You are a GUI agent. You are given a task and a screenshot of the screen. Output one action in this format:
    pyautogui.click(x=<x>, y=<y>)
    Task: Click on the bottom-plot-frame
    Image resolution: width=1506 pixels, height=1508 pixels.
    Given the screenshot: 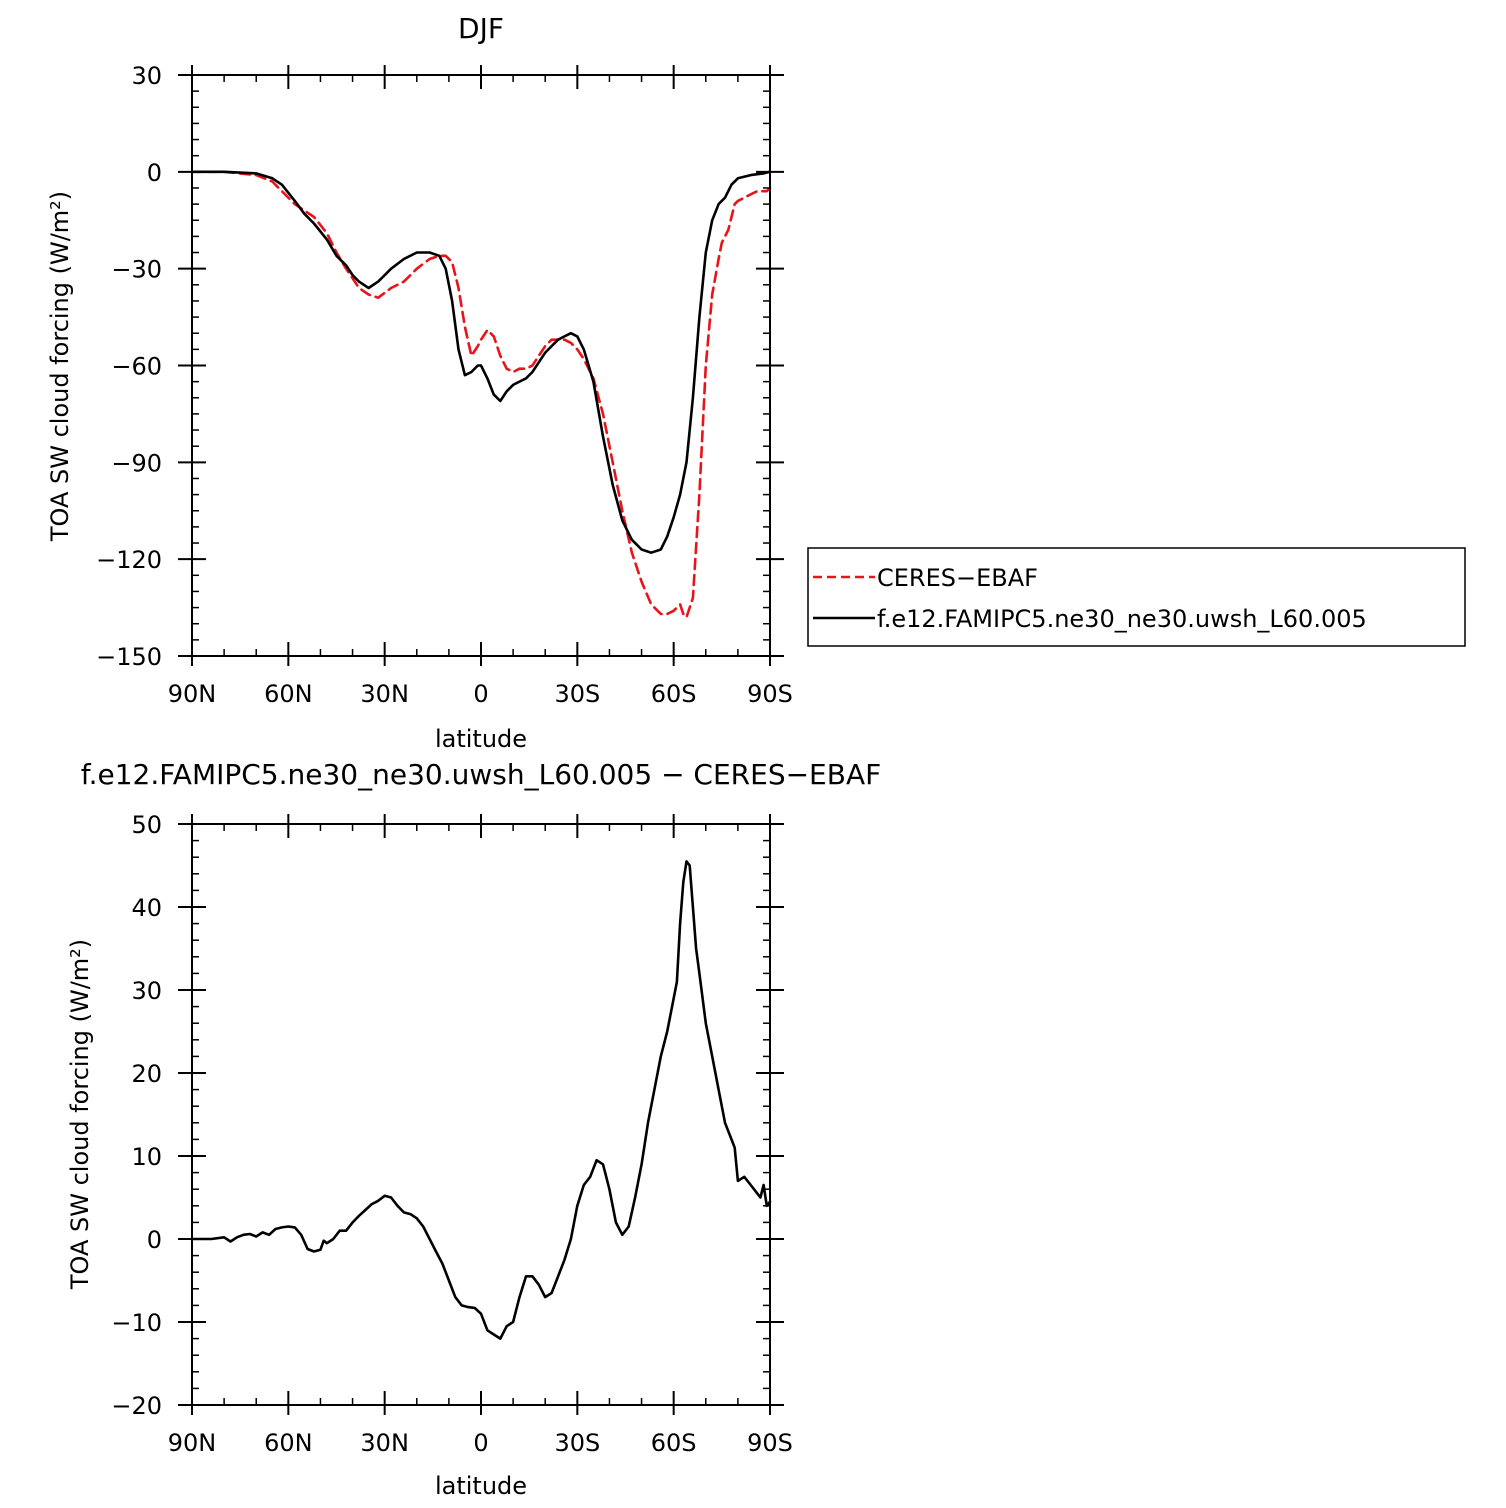 What is the action you would take?
    pyautogui.click(x=481, y=1114)
    